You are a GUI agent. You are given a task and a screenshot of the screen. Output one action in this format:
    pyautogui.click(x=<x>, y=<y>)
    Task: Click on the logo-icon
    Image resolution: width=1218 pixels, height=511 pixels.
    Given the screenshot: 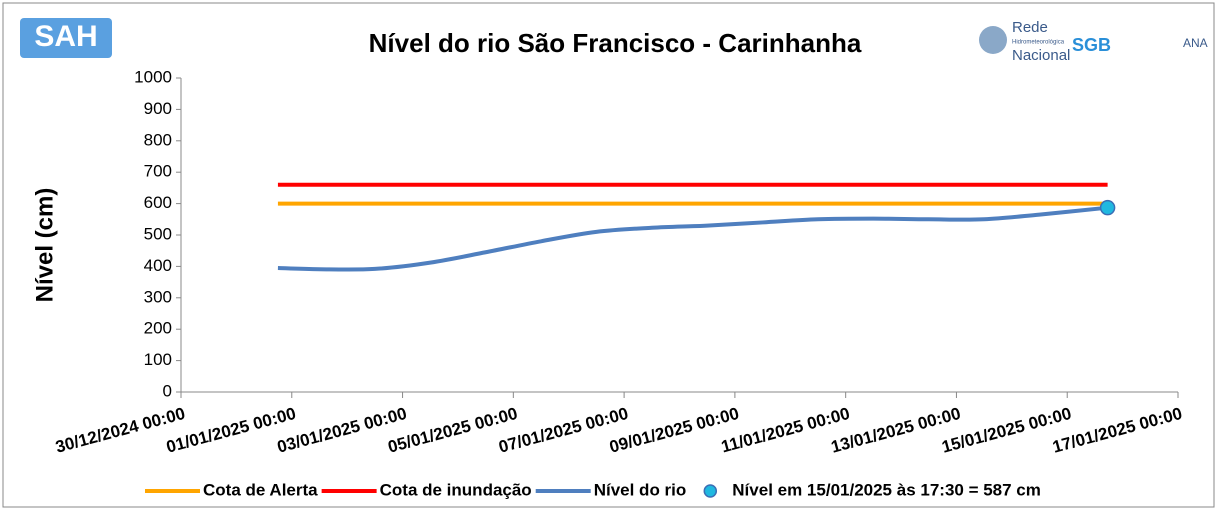 What is the action you would take?
    pyautogui.click(x=993, y=40)
    